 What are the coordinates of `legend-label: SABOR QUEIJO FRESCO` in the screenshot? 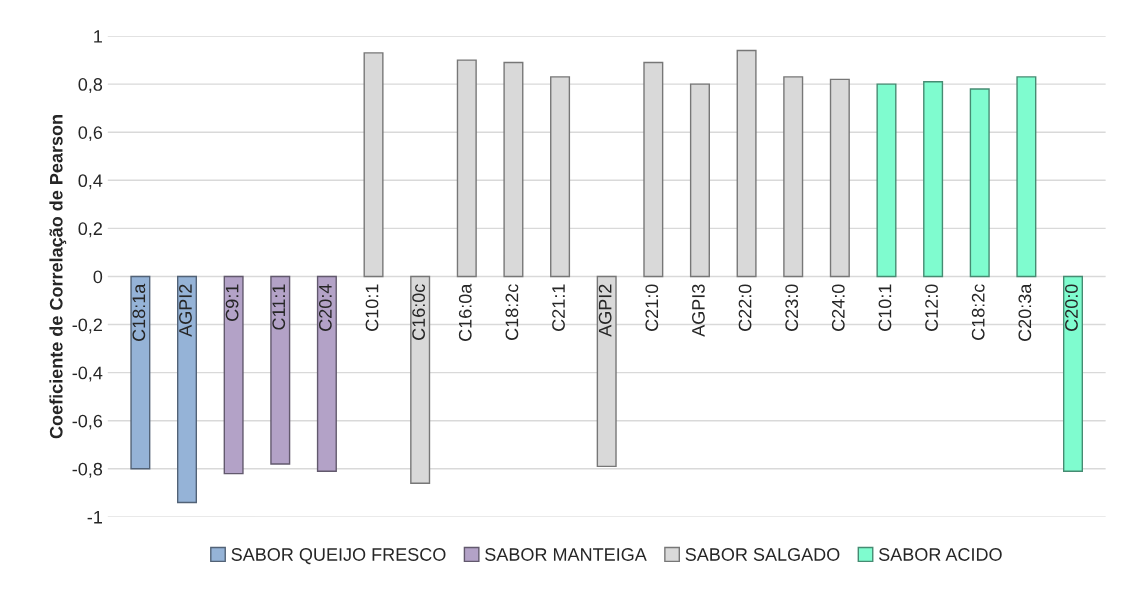 It's located at (338, 556).